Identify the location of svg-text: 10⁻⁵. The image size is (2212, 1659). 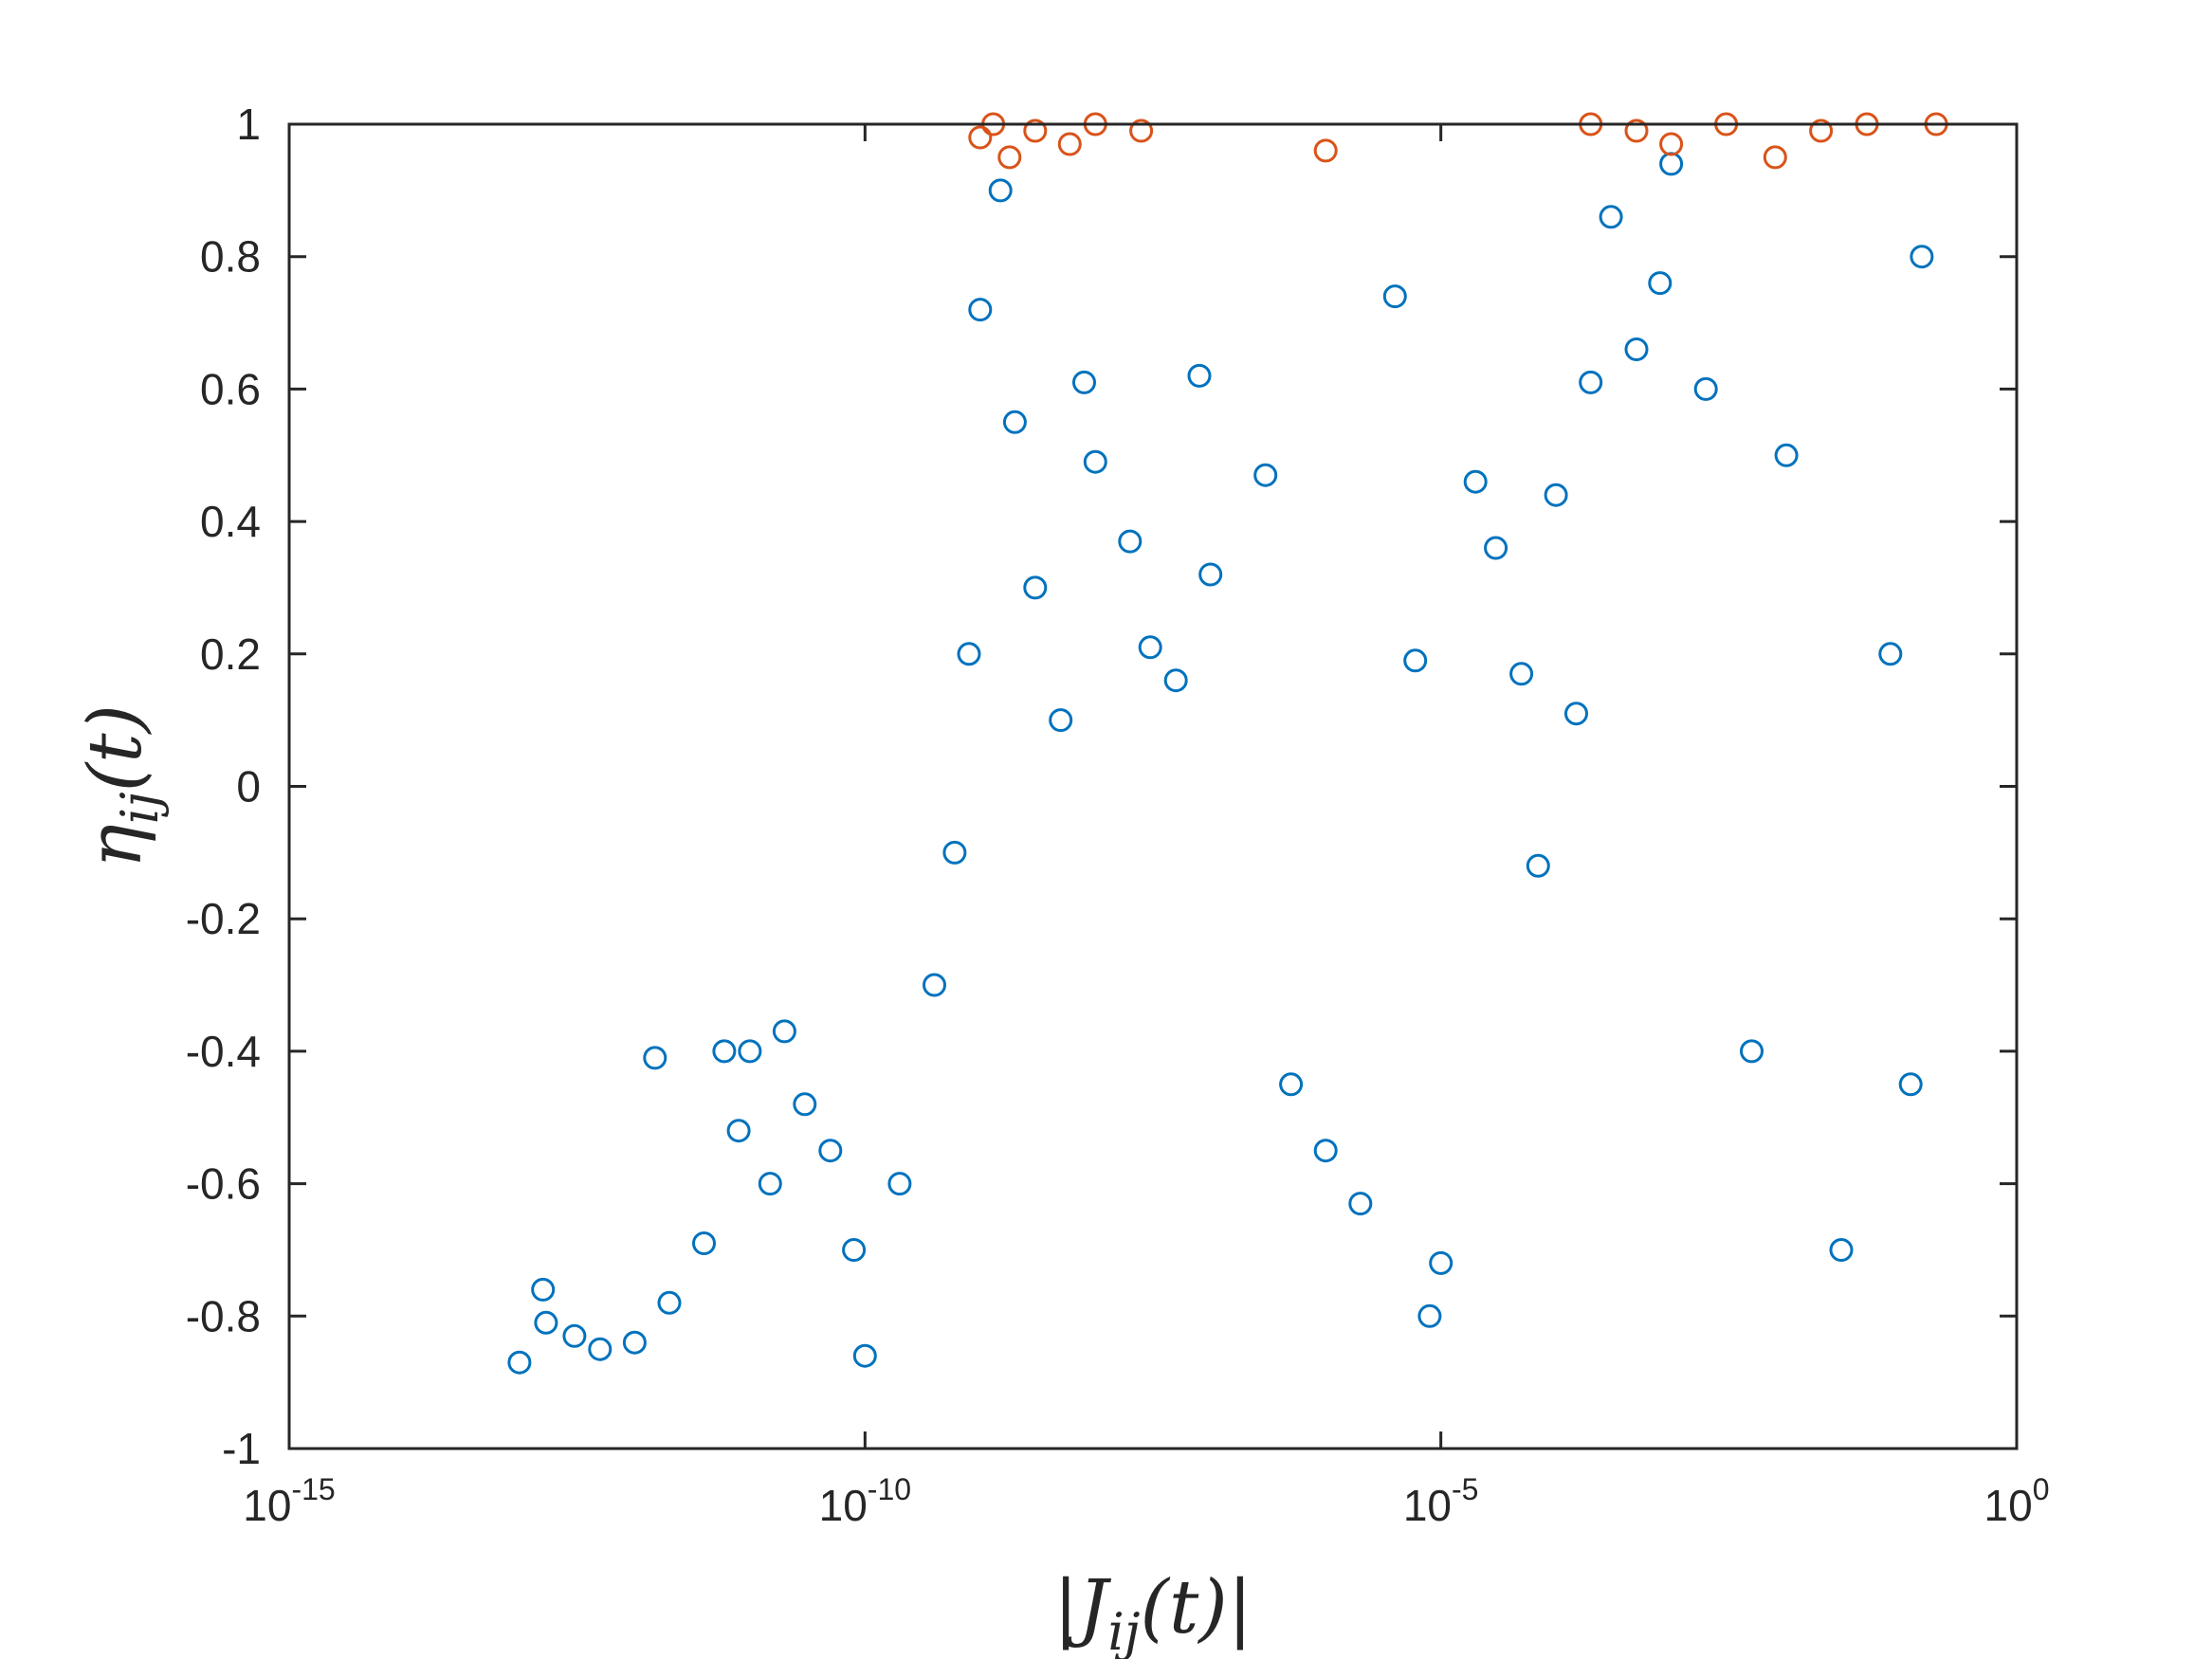
(1441, 1501).